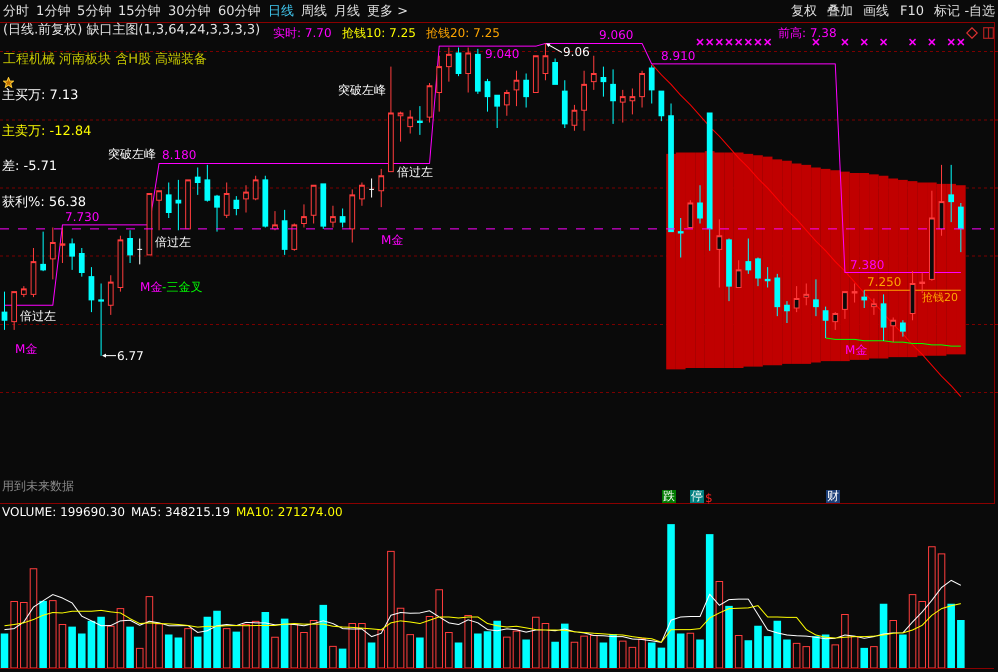 Image resolution: width=998 pixels, height=672 pixels. What do you see at coordinates (38, 485) in the screenshot?
I see `annotation: 用到未来数据` at bounding box center [38, 485].